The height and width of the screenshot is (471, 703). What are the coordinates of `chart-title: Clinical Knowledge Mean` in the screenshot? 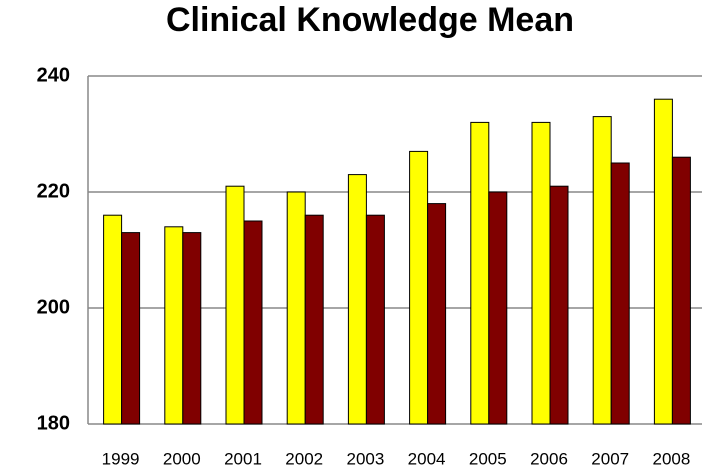 It's located at (370, 20).